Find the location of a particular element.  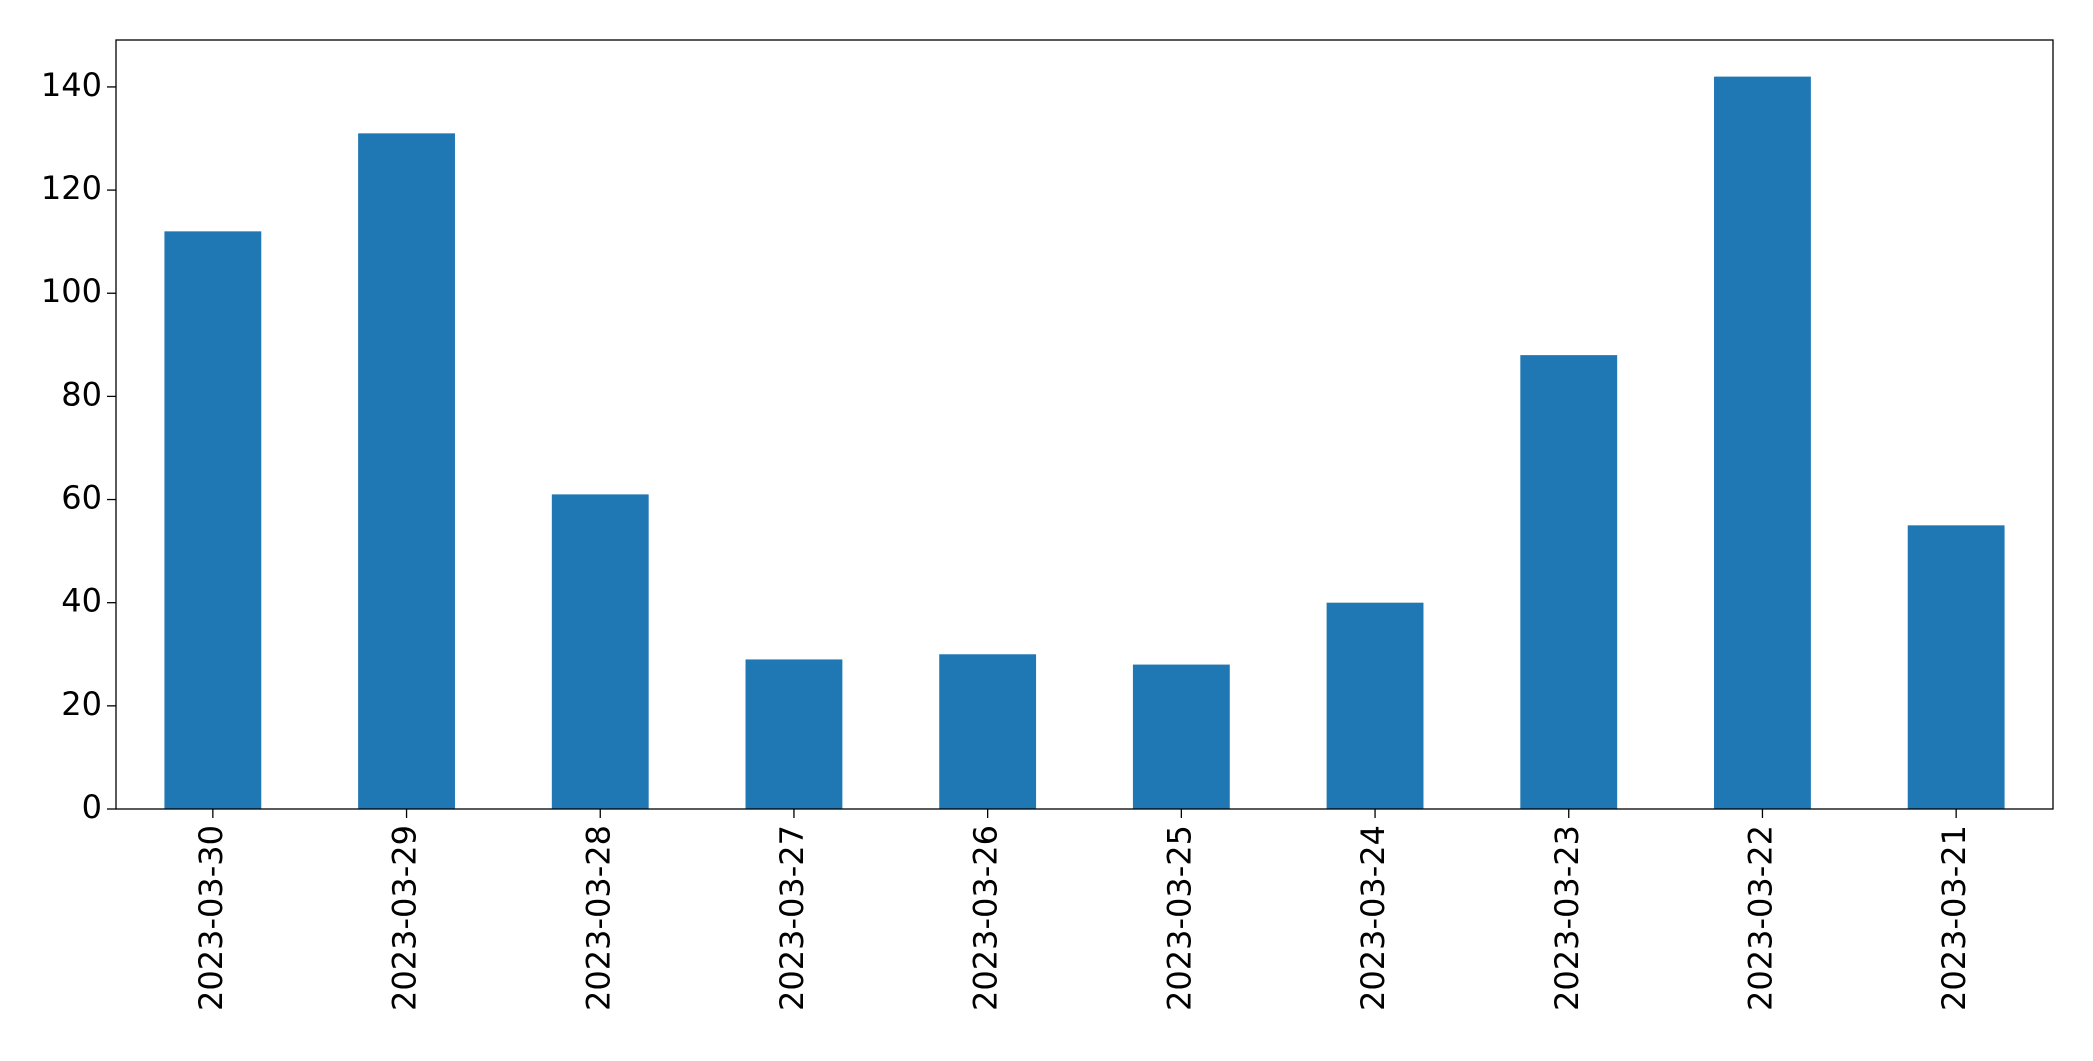

y-tick-label: 140 is located at coordinates (71, 85).